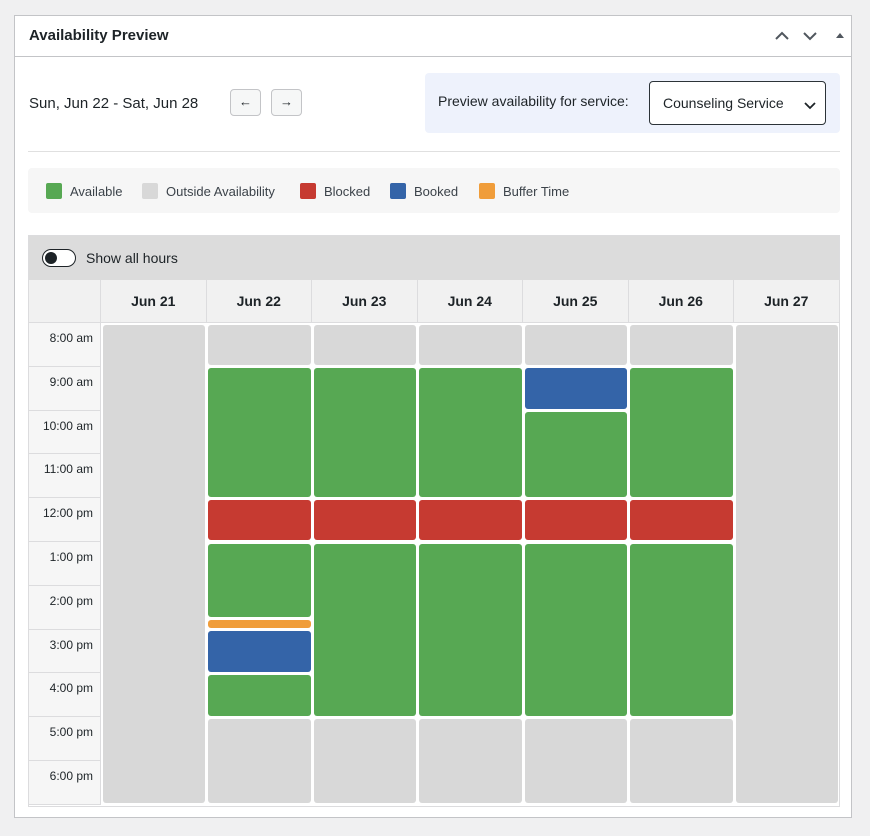 Image resolution: width=870 pixels, height=836 pixels. What do you see at coordinates (96, 191) in the screenshot?
I see `legend-label: Available` at bounding box center [96, 191].